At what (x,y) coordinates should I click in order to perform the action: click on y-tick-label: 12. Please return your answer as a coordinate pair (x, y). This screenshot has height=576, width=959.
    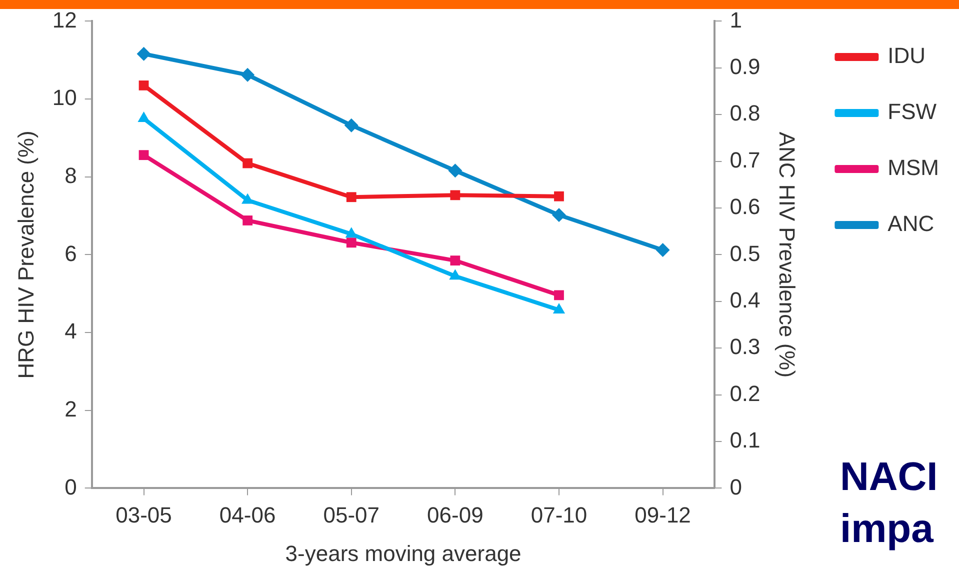
    Looking at the image, I should click on (64, 19).